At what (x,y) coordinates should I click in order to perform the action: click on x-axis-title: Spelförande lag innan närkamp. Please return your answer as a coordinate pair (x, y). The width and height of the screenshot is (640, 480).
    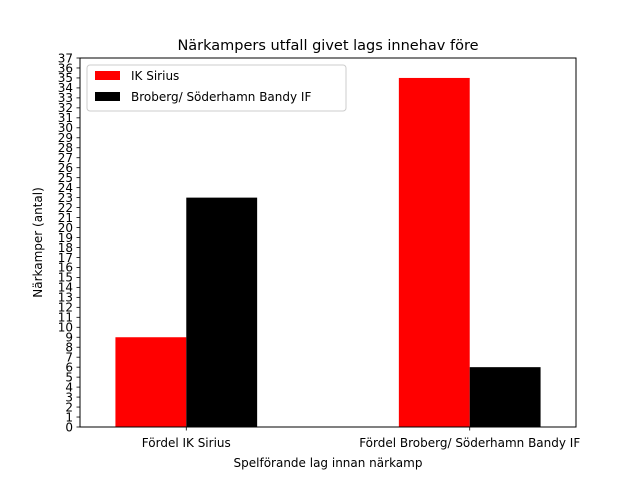
    Looking at the image, I should click on (328, 463).